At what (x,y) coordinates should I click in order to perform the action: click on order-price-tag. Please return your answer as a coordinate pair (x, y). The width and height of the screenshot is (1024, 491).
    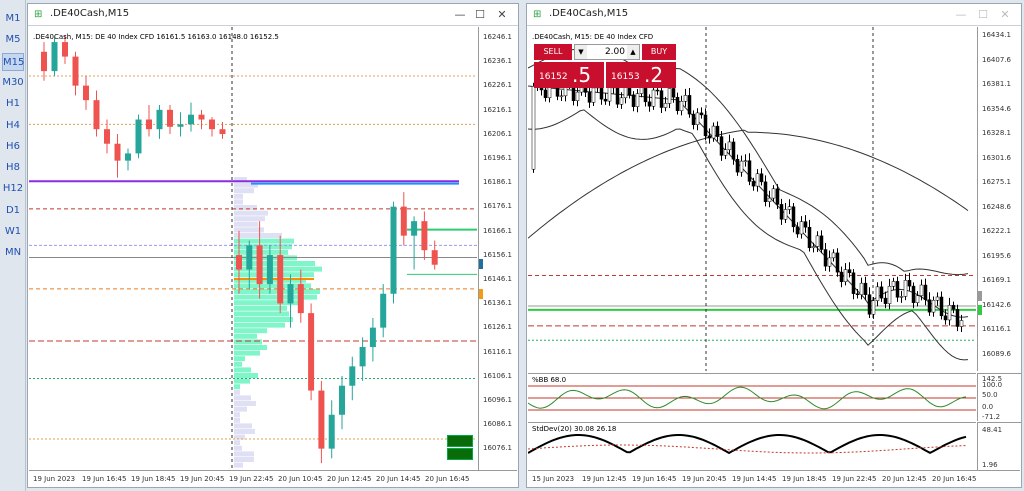
    Looking at the image, I should click on (980, 309).